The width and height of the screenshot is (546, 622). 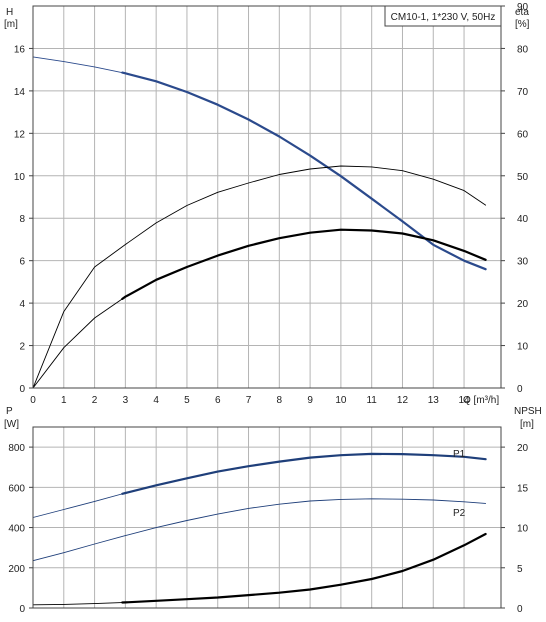 I want to click on y-left-tick-label: 400, so click(x=16, y=529).